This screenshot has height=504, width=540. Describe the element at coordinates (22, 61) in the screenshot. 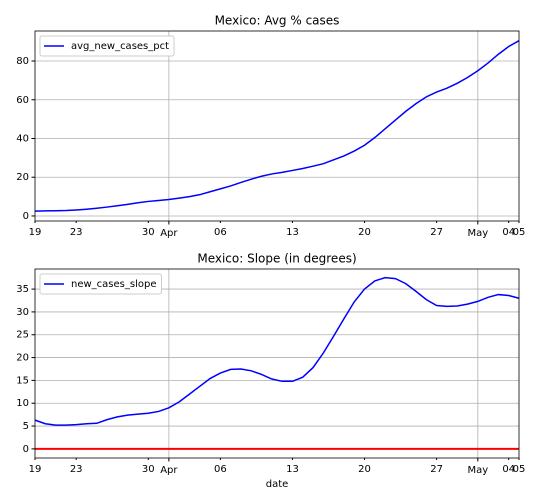

I see `y-tick-label: 80` at that location.